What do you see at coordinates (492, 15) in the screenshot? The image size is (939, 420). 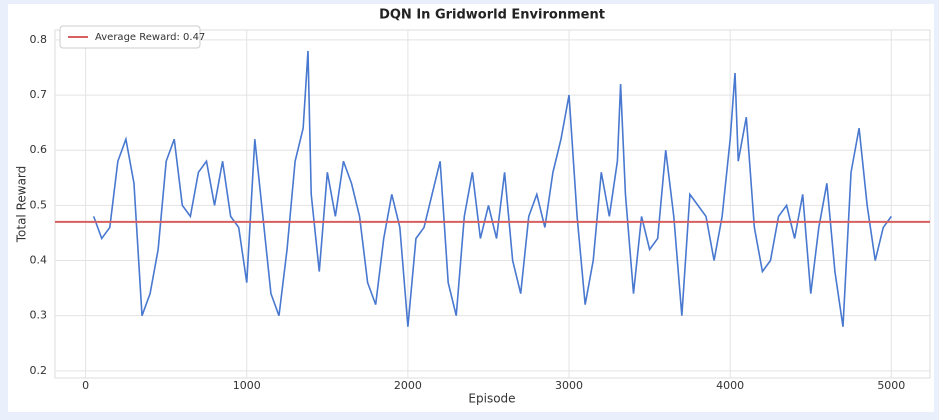 I see `chart-title: DQN In Gridworld Environment` at bounding box center [492, 15].